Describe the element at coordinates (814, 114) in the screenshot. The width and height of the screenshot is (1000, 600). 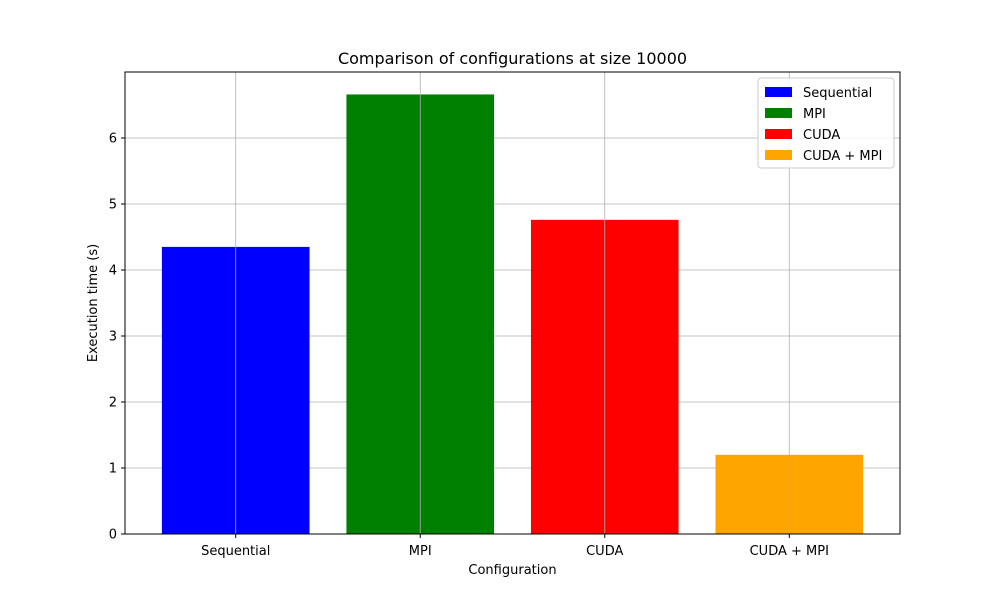
I see `legend-label: MPI` at that location.